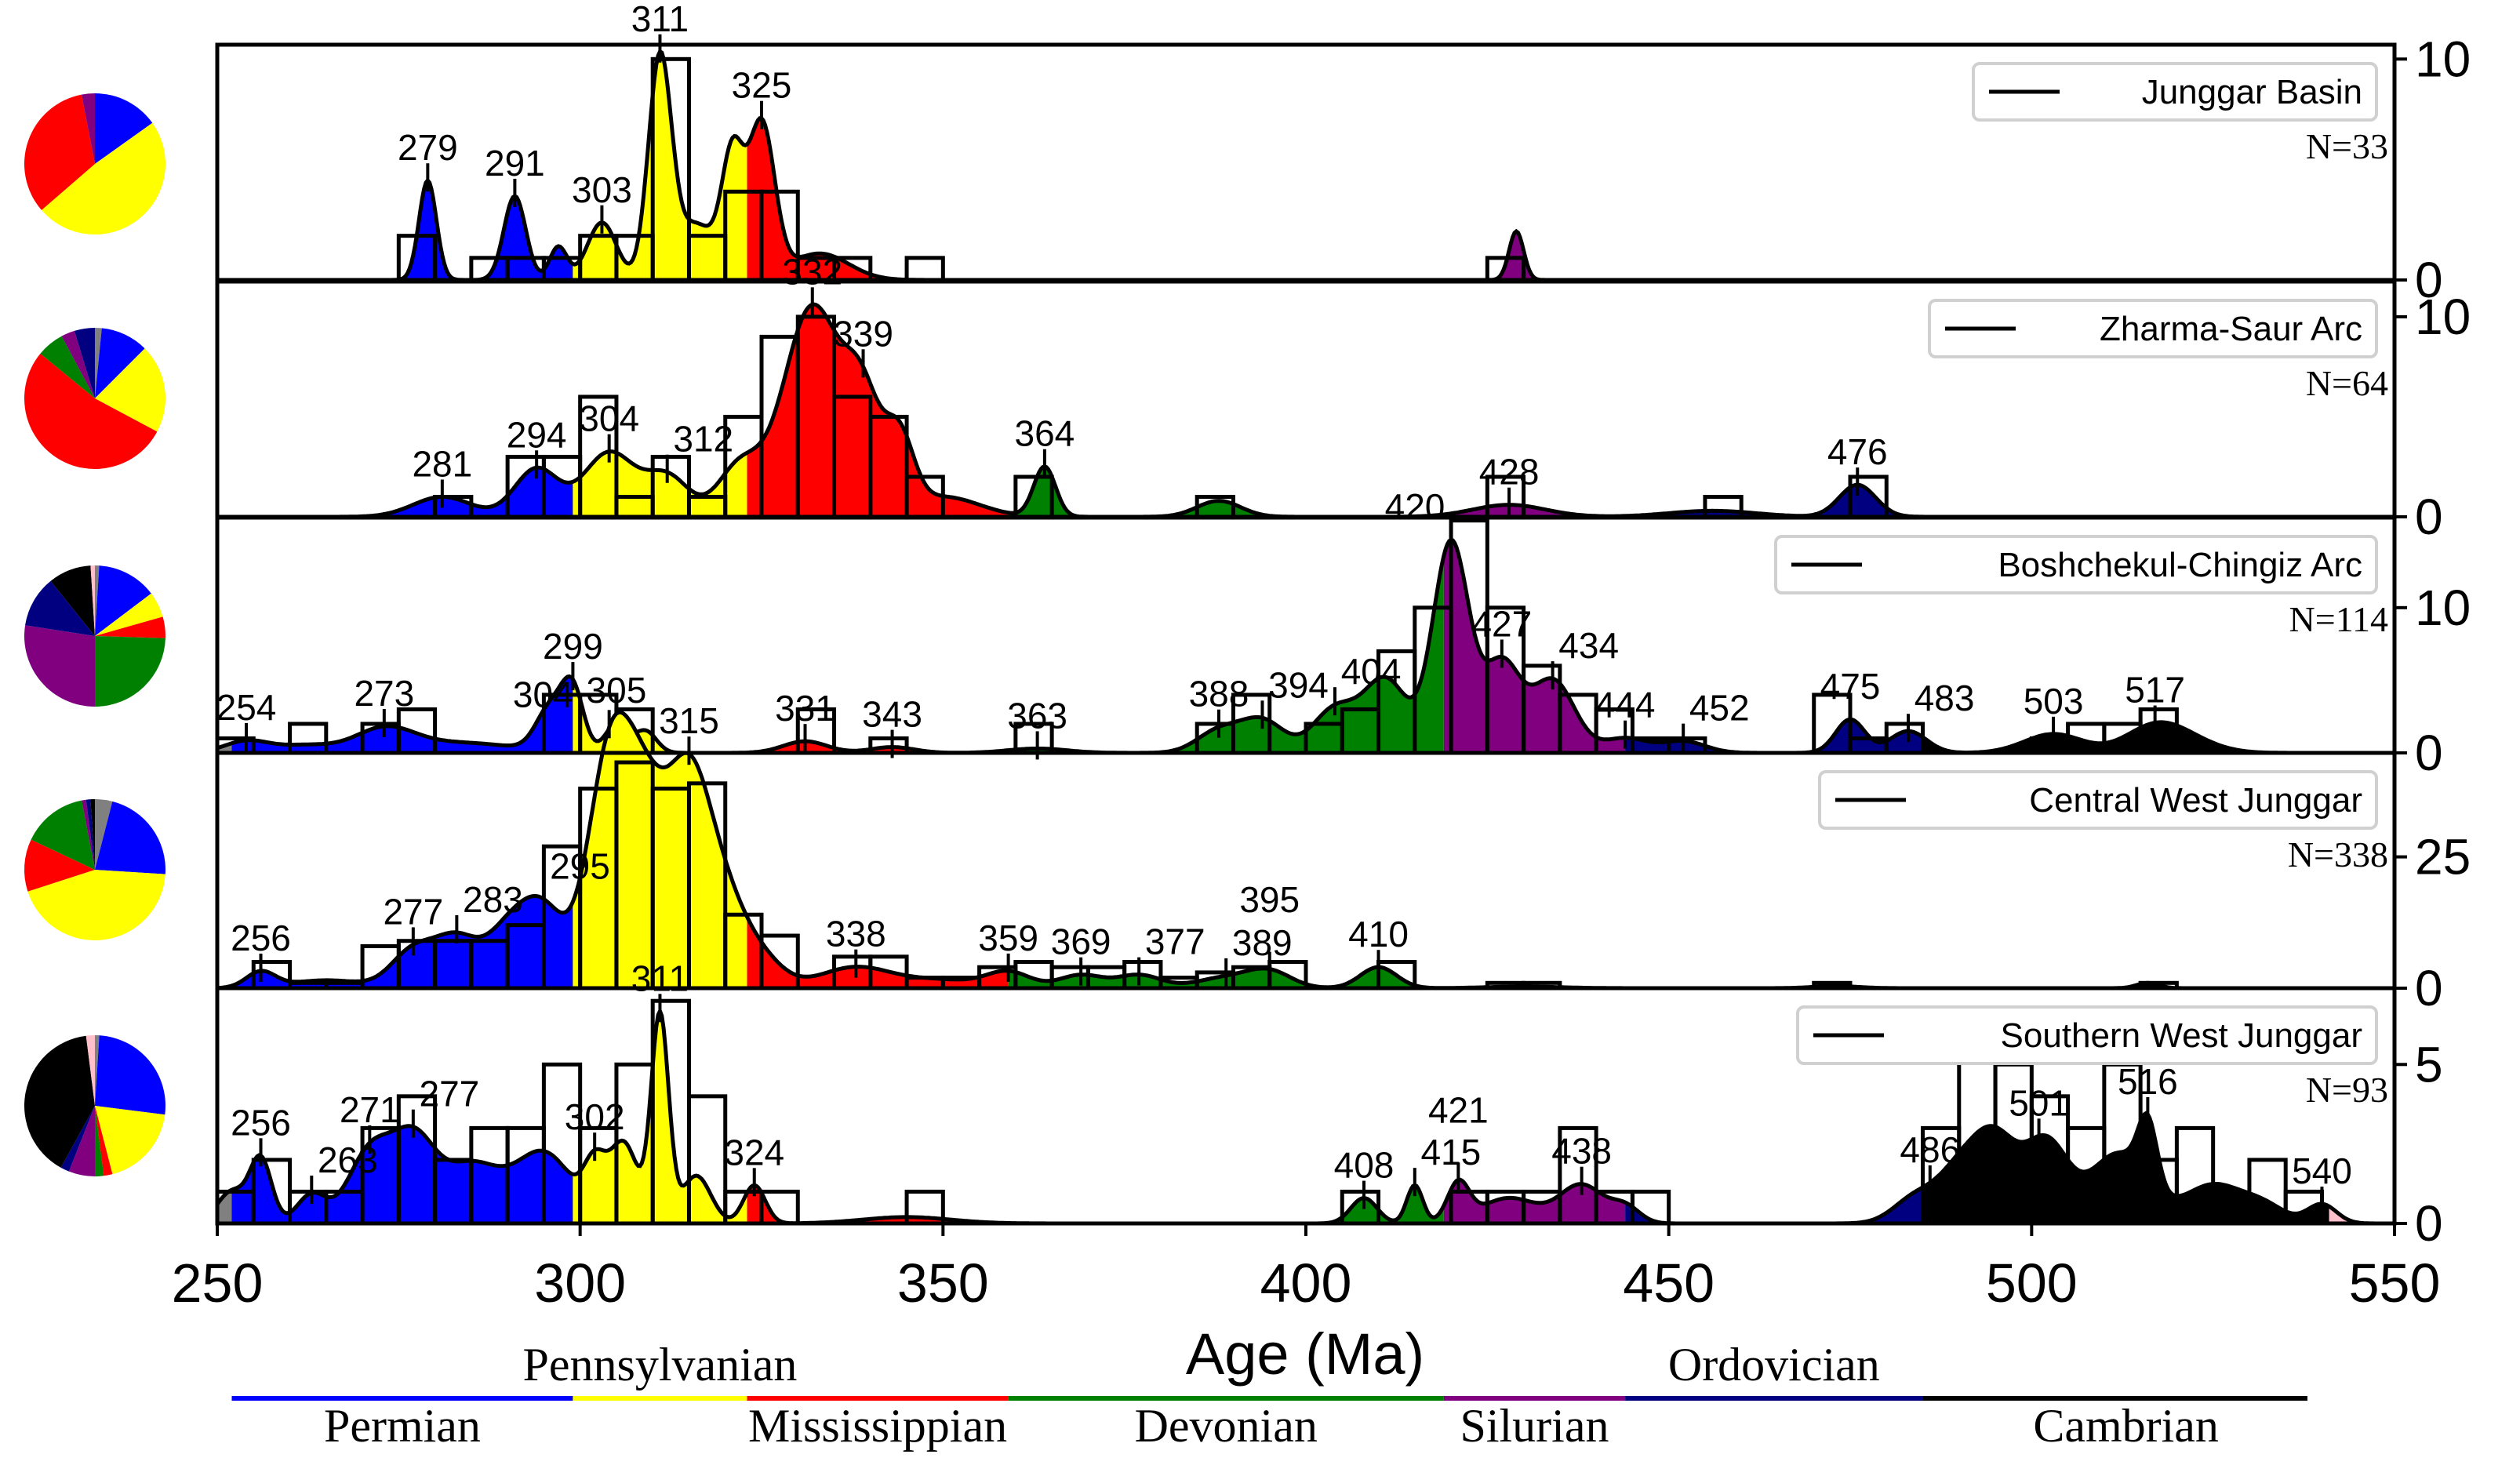  Describe the element at coordinates (2126, 1426) in the screenshot. I see `period-label: Cambrian` at that location.